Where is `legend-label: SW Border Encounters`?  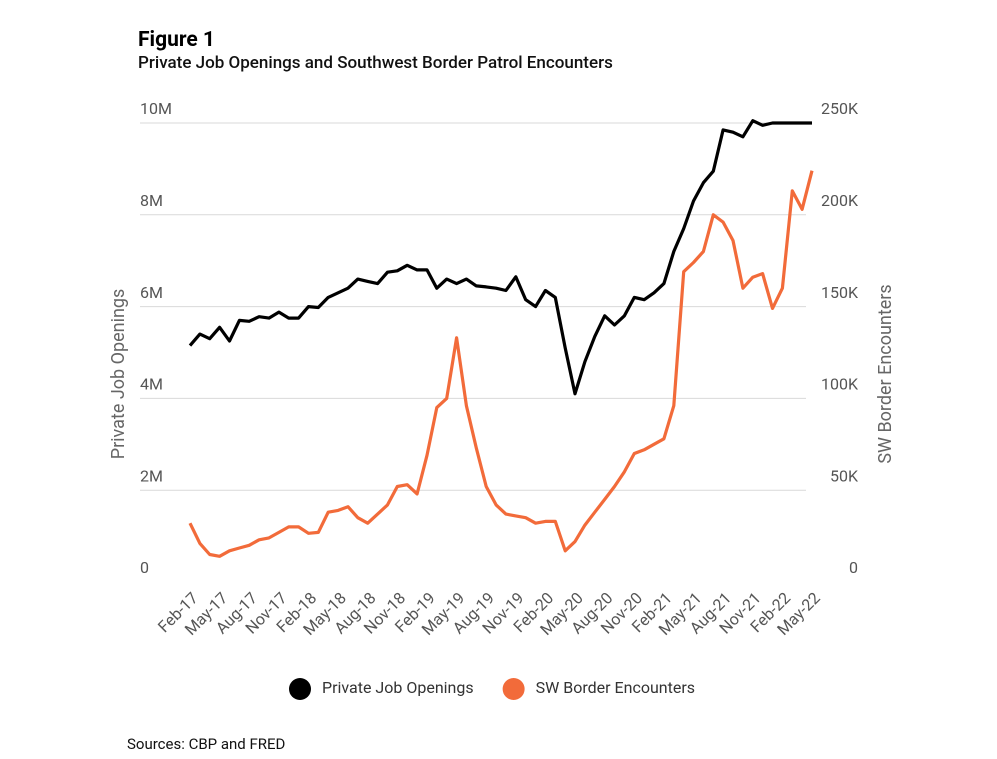
legend-label: SW Border Encounters is located at coordinates (615, 687).